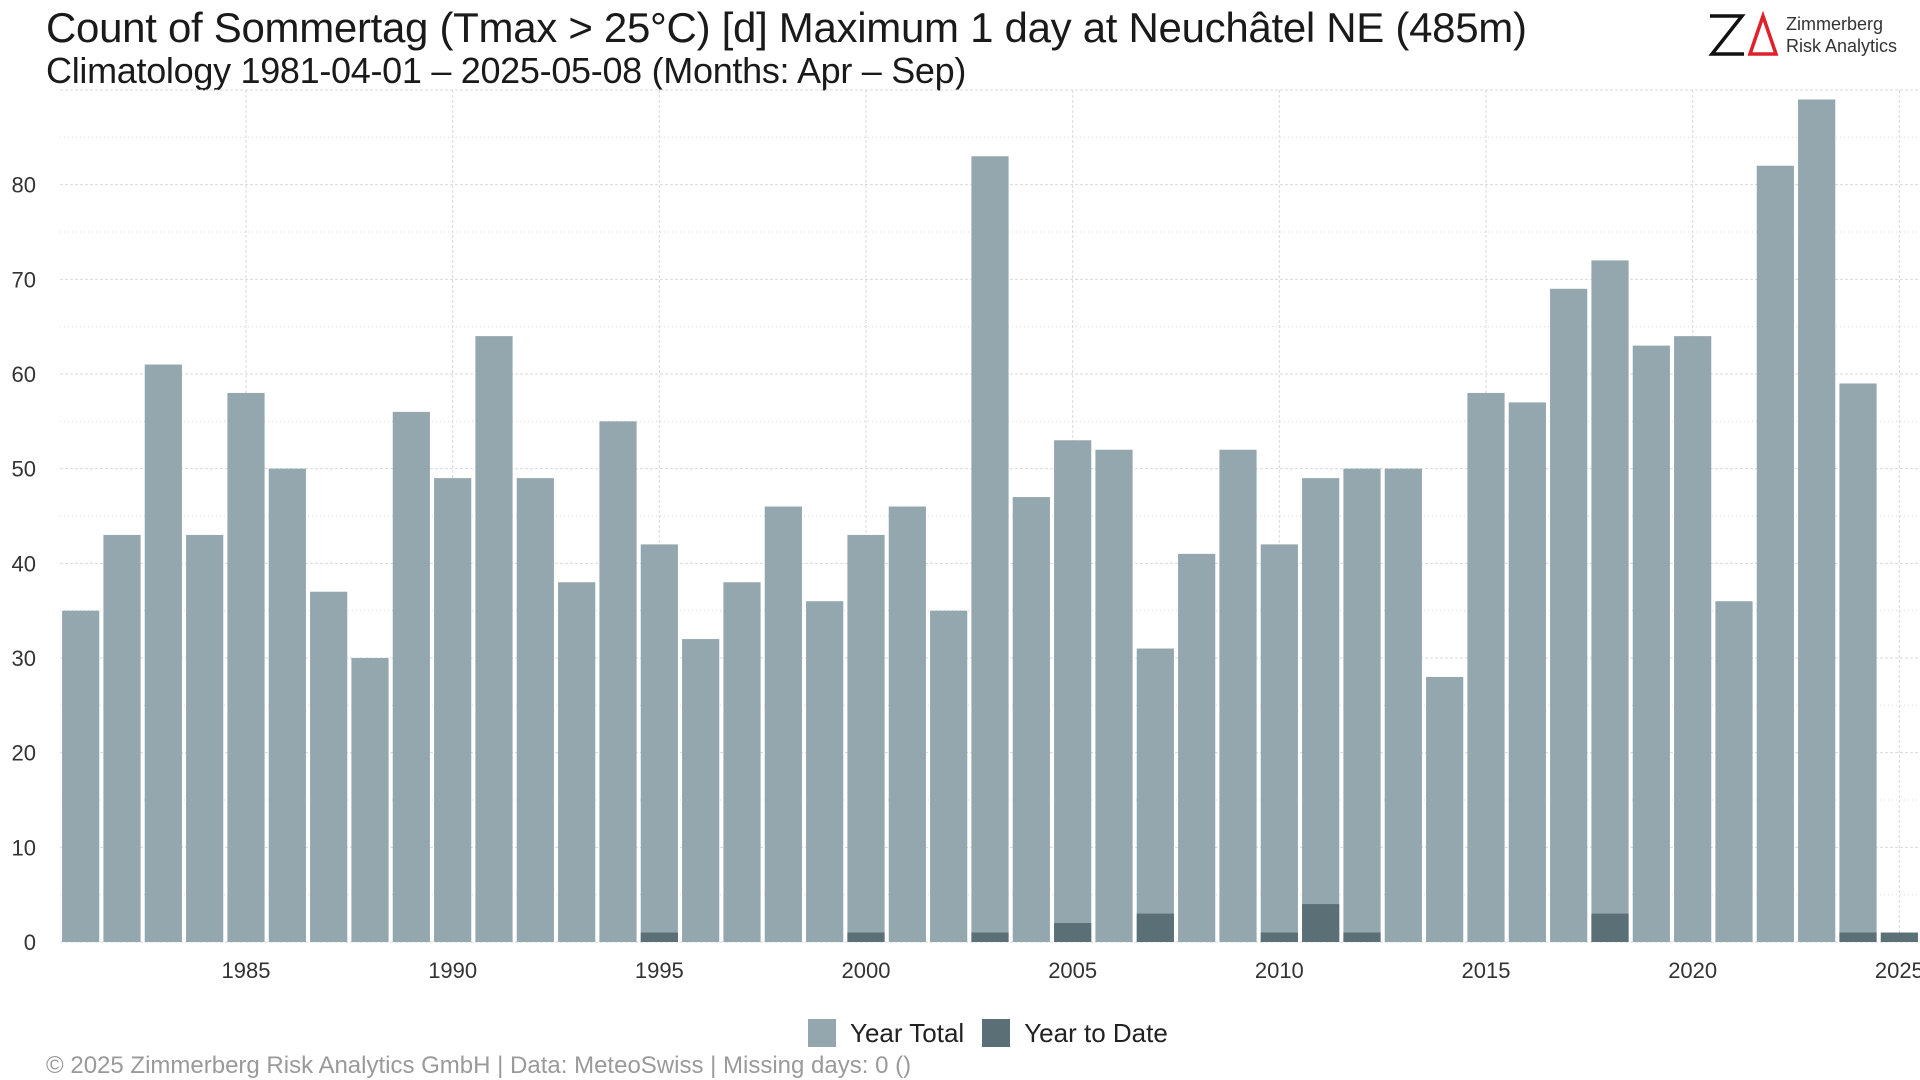 The image size is (1920, 1080). I want to click on bar-year-total-2008, so click(1197, 747).